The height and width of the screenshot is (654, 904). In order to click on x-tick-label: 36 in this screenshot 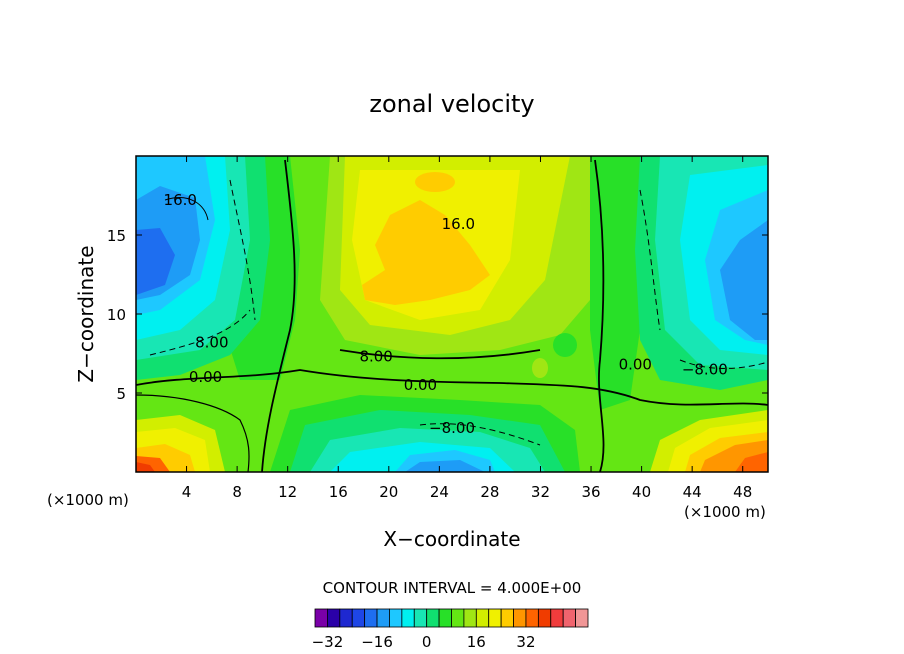, I will do `click(590, 492)`.